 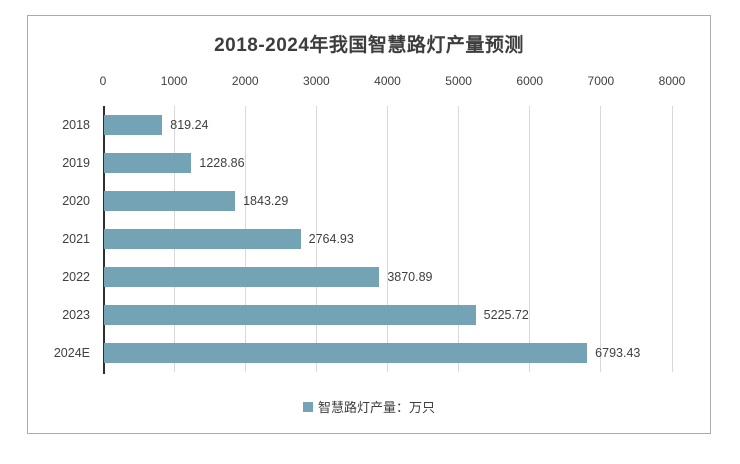 I want to click on x-tick-label: 6000, so click(x=530, y=81).